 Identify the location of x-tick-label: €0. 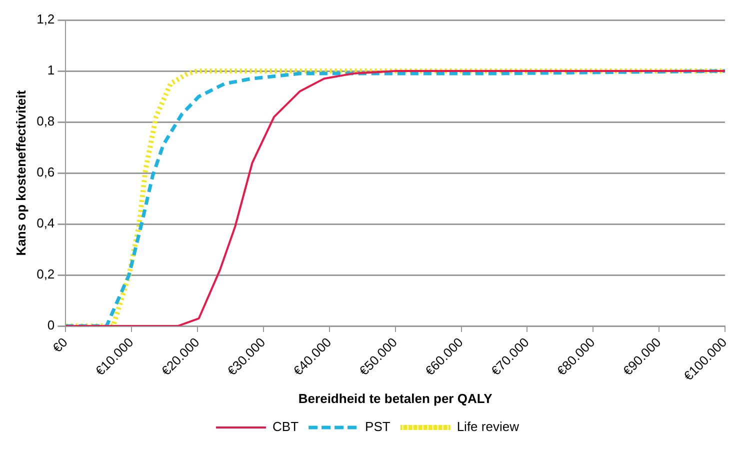
(59, 345).